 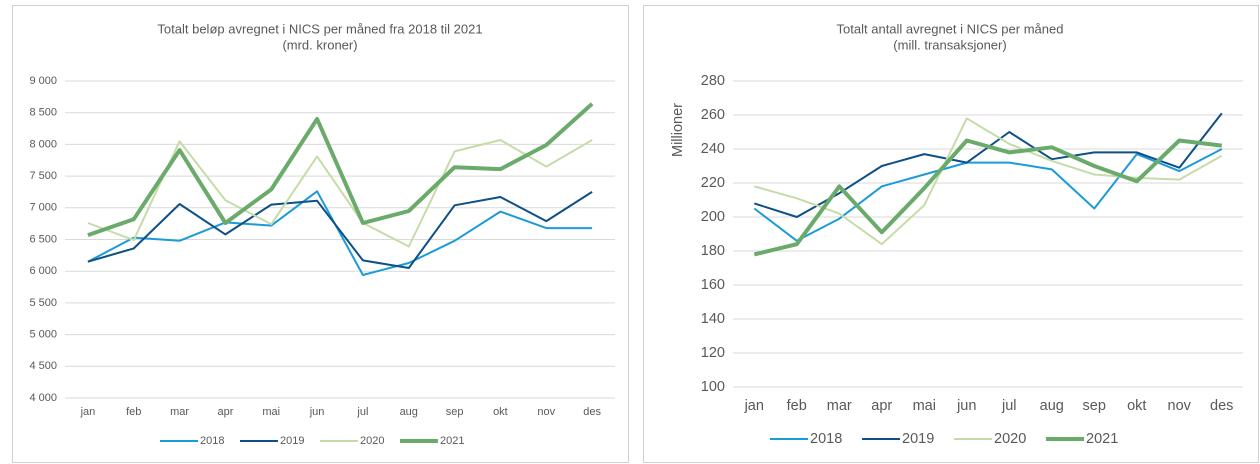 I want to click on y-tick-label: 240, so click(x=713, y=149).